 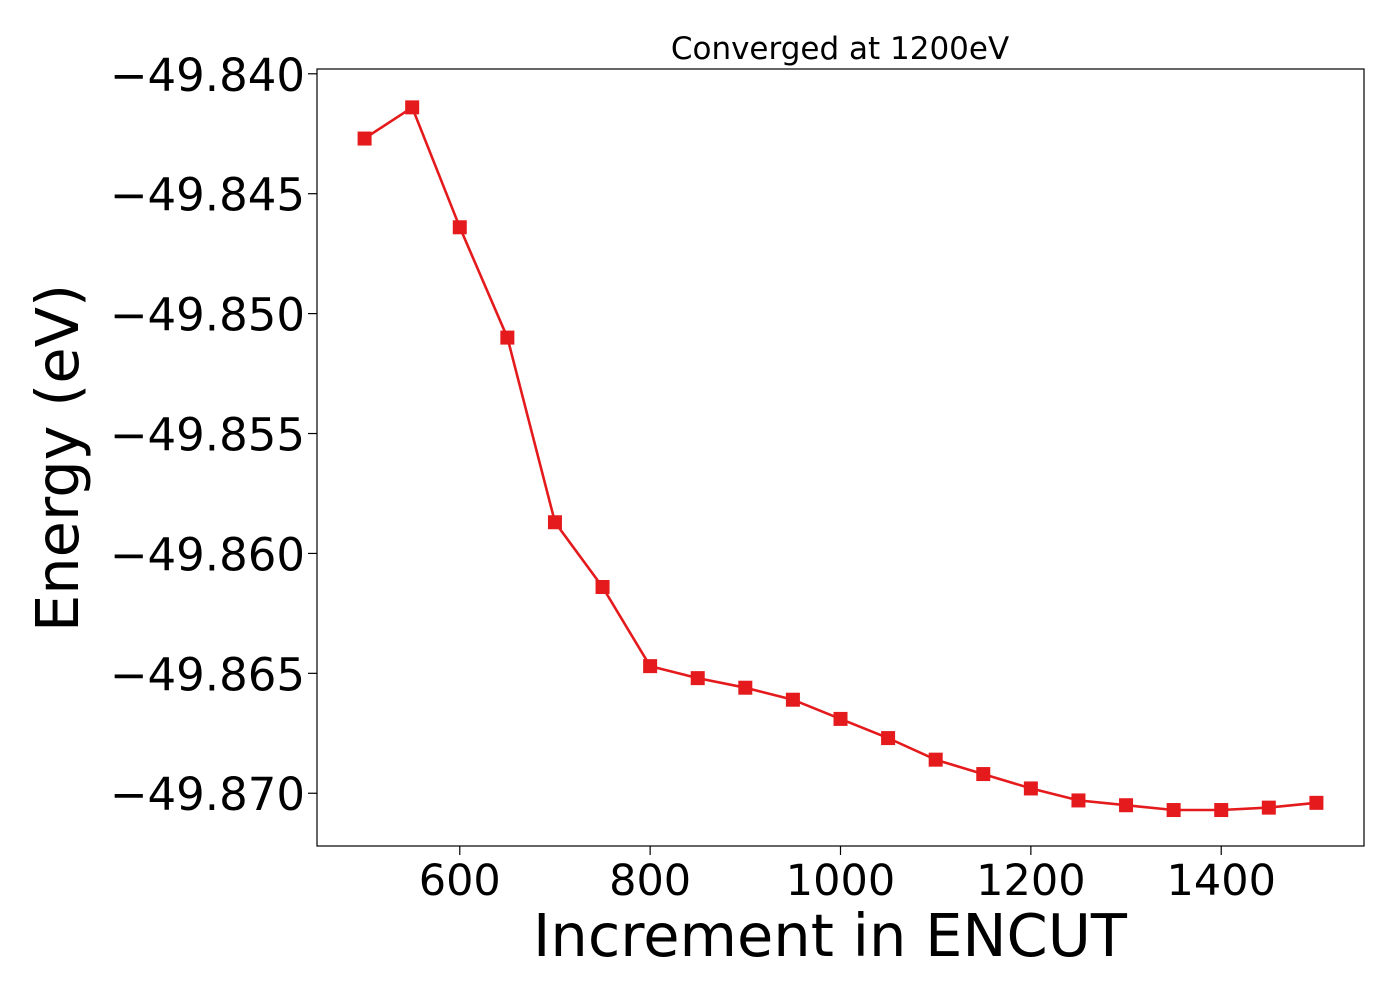 What do you see at coordinates (830, 935) in the screenshot?
I see `x-axis-label: Increment in ENCUT` at bounding box center [830, 935].